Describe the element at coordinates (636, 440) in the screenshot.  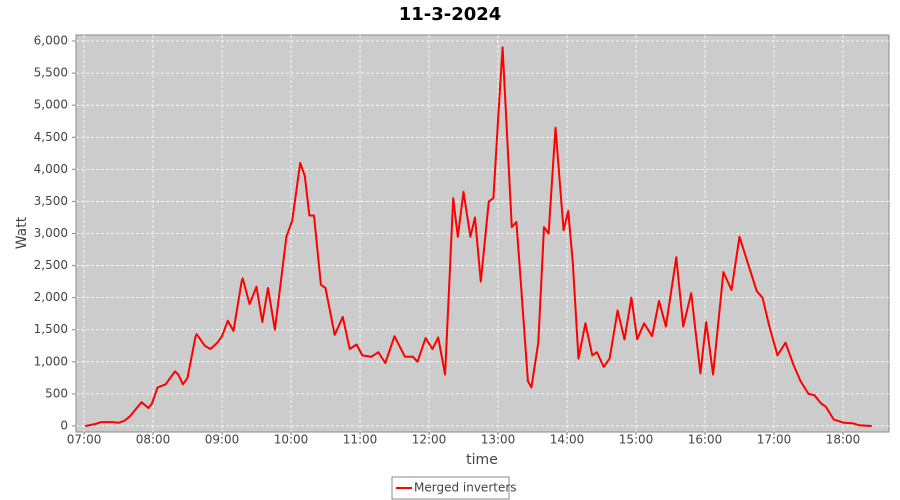
I see `x-tick-label: 15:00` at that location.